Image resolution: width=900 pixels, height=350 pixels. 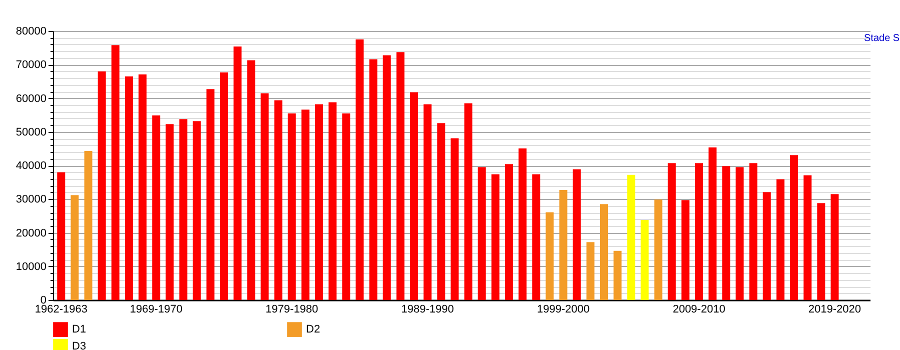 I want to click on x-tick-label: 1962-1963, so click(x=61, y=310).